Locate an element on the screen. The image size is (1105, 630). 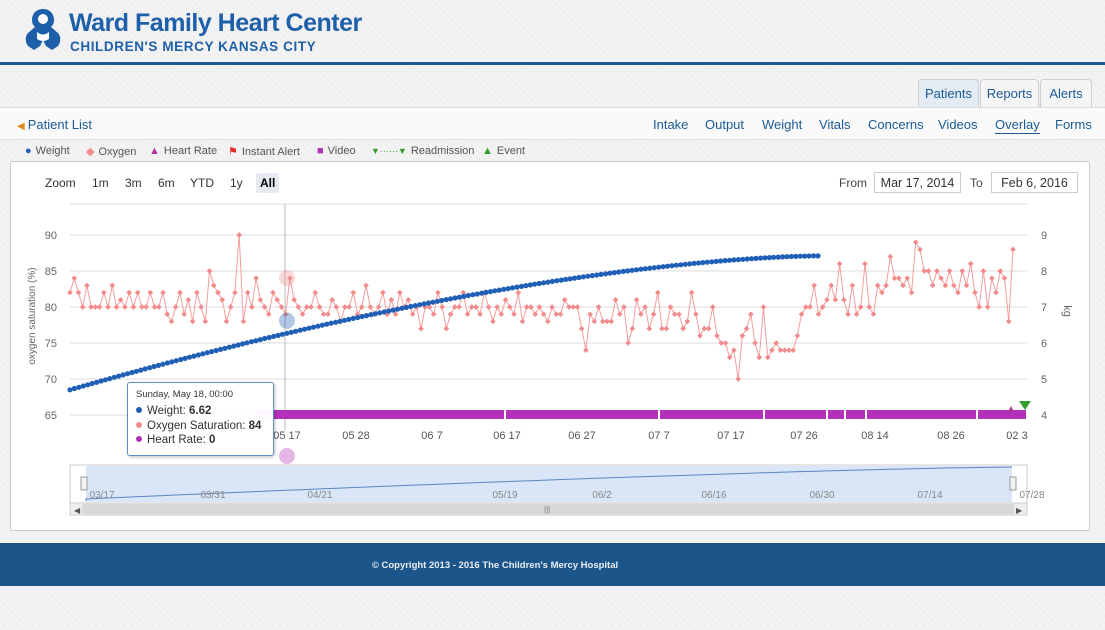
heart-rate-marker is located at coordinates (1011, 409).